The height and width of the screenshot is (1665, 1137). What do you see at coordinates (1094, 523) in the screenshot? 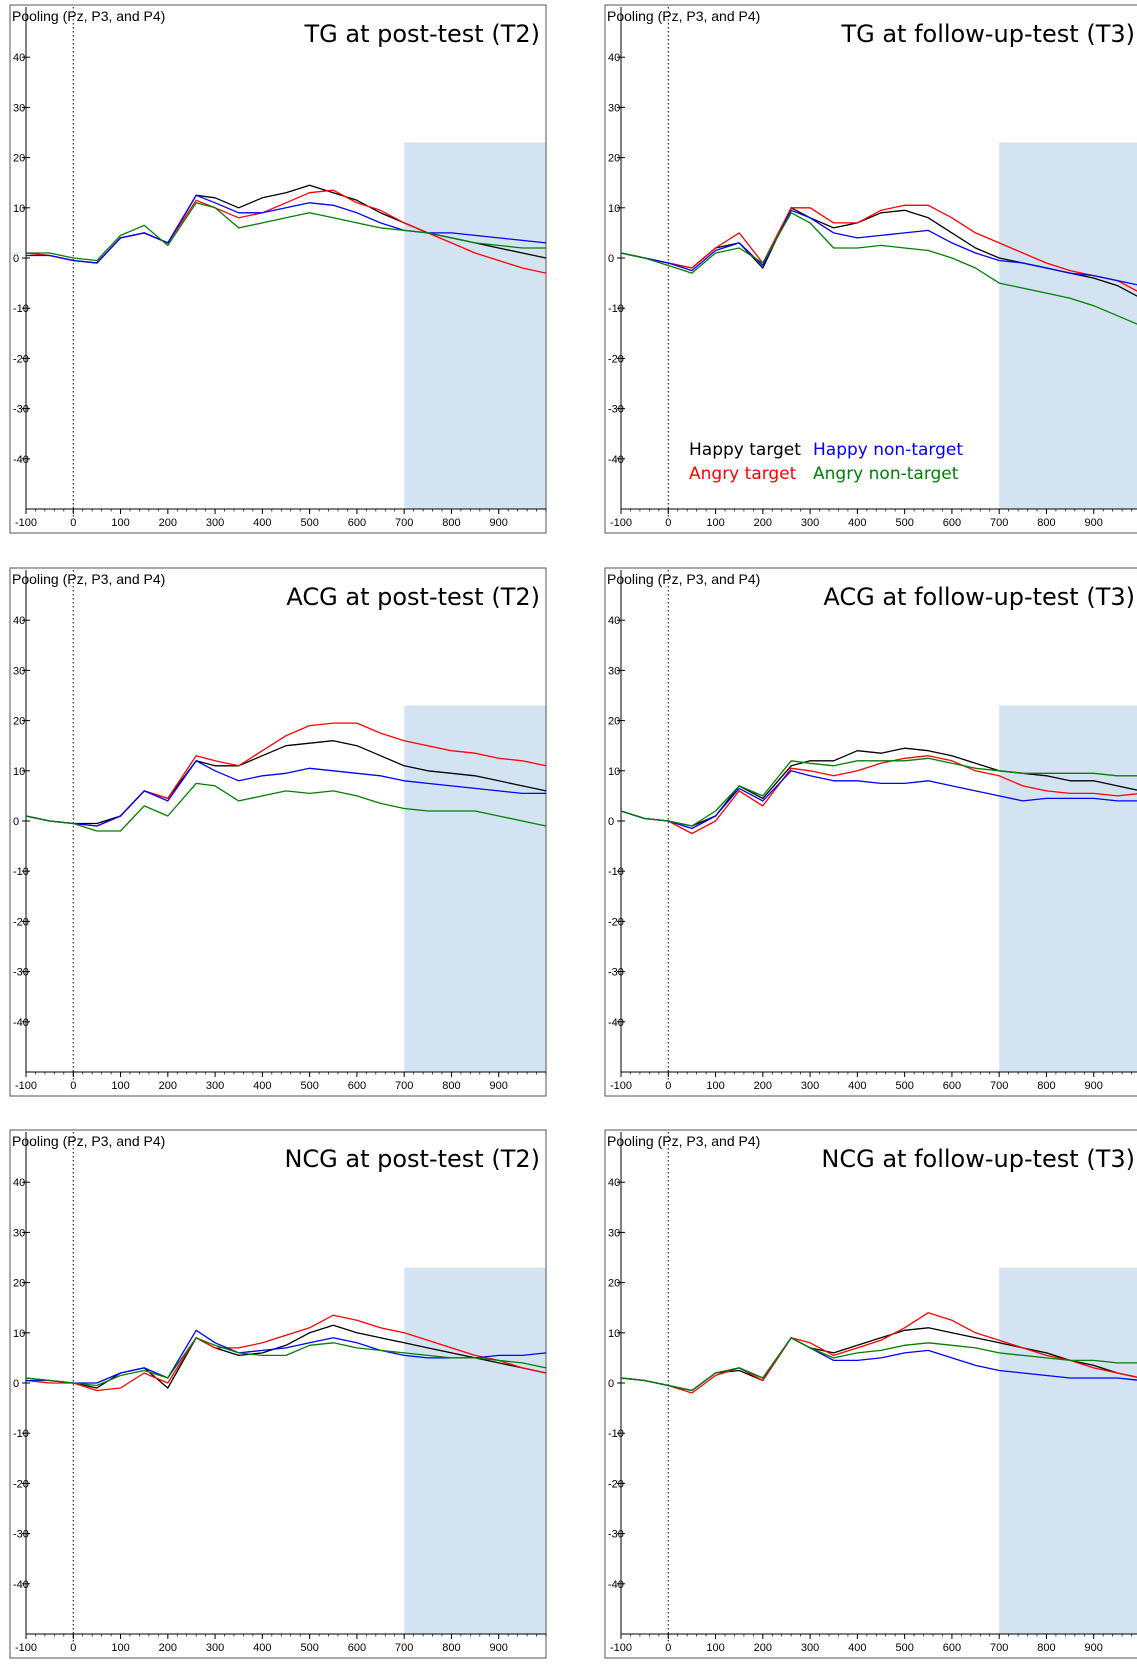
I see `x-tick-label: 900` at bounding box center [1094, 523].